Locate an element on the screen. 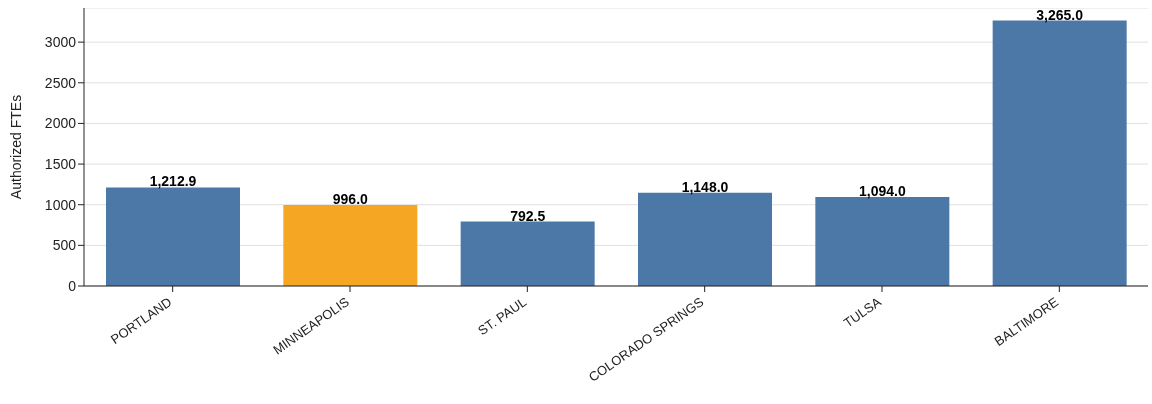 The image size is (1152, 404). data-label: 1,212.9 is located at coordinates (173, 181).